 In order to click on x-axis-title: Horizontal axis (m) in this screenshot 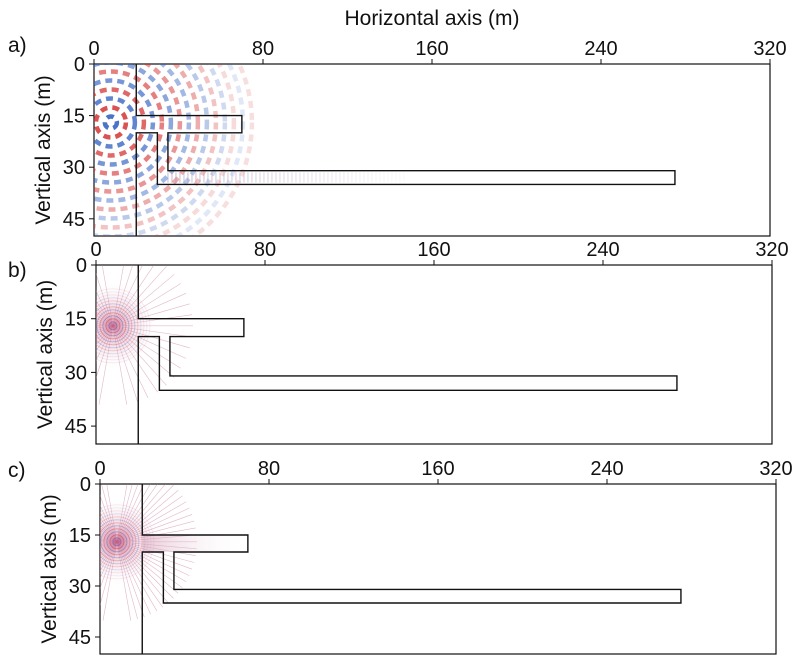, I will do `click(431, 18)`.